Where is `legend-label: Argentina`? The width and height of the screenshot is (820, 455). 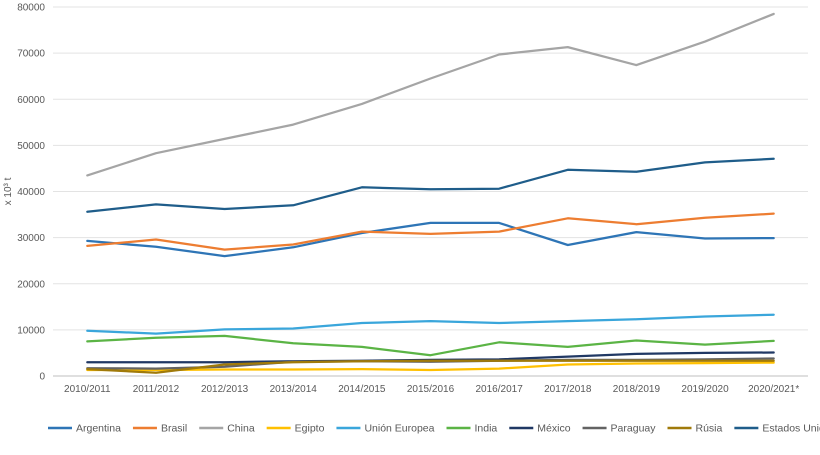
legend-label: Argentina is located at coordinates (98, 429).